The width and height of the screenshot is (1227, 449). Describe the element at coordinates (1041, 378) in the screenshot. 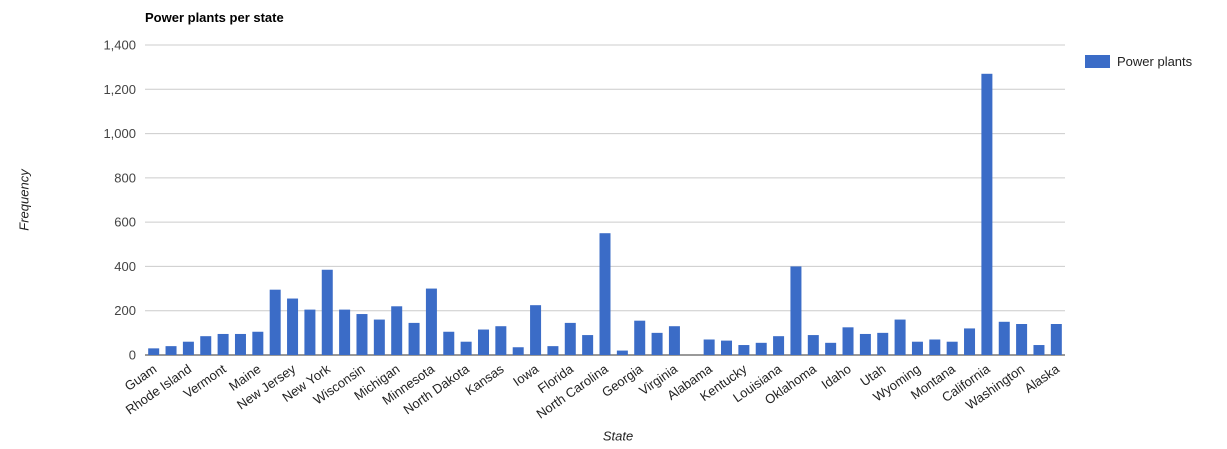

I see `x-tick-label: Alaska` at that location.